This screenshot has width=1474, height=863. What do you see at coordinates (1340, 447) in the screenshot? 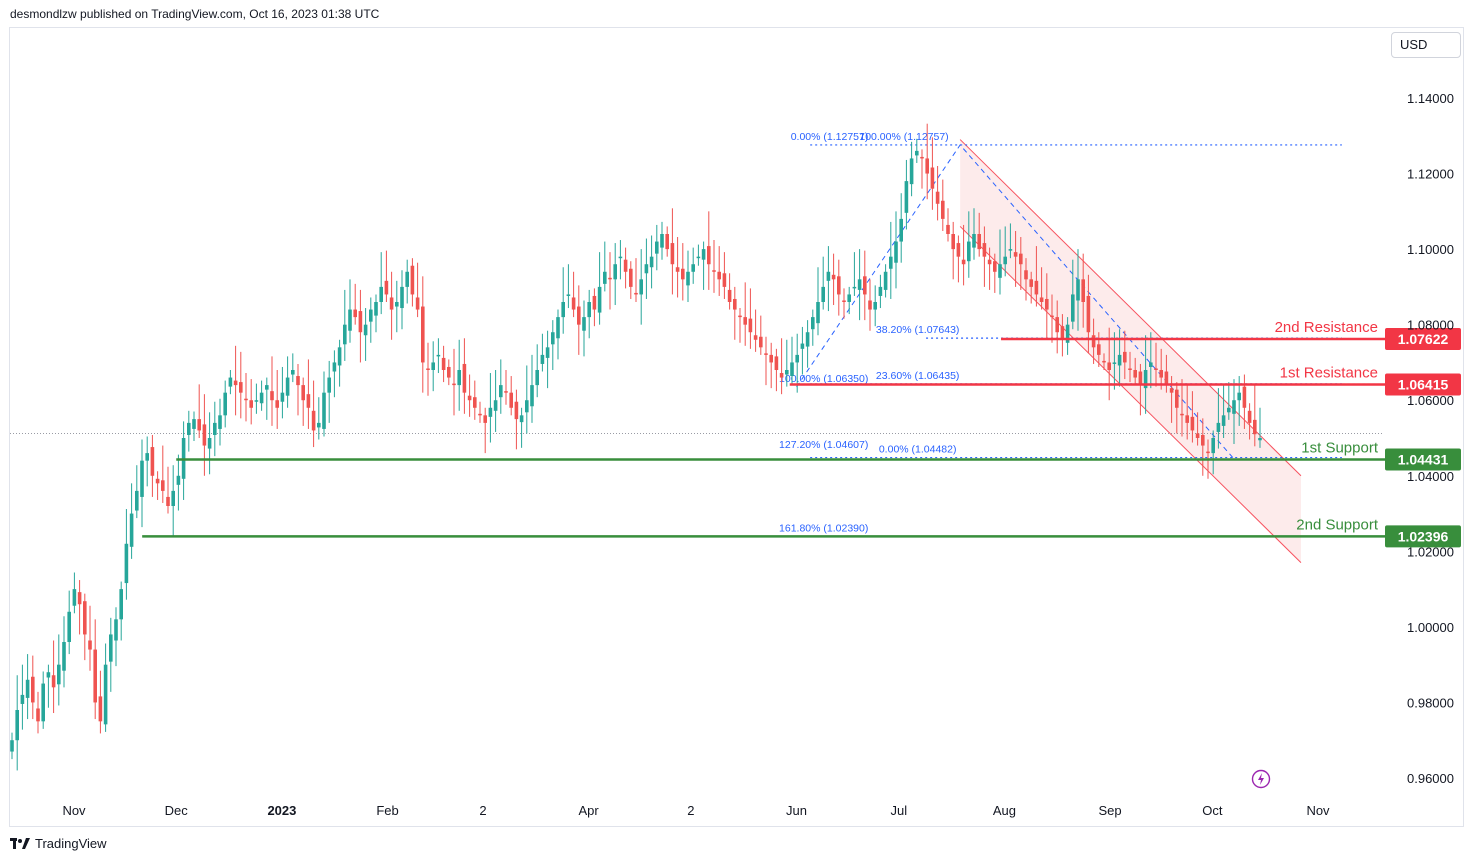
I see `support-level-label-2: 1st Support` at bounding box center [1340, 447].